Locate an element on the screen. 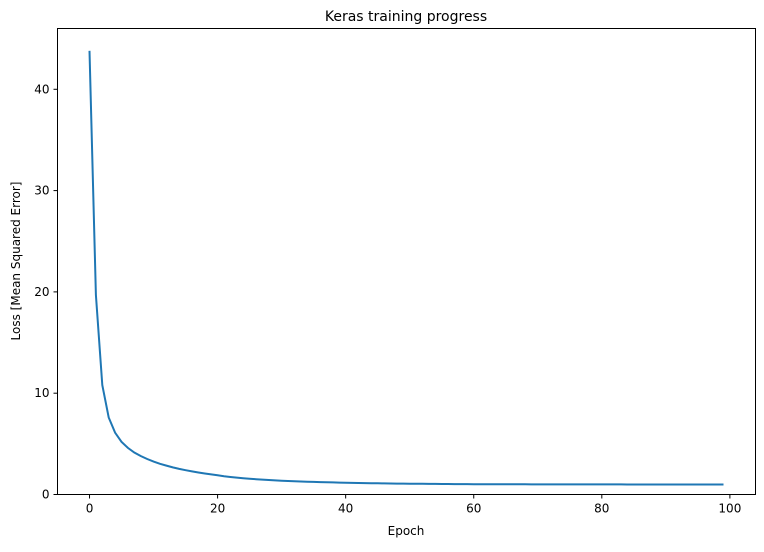 This screenshot has height=552, width=764. y-axis-label: Loss [Mean Squared Error] is located at coordinates (16, 261).